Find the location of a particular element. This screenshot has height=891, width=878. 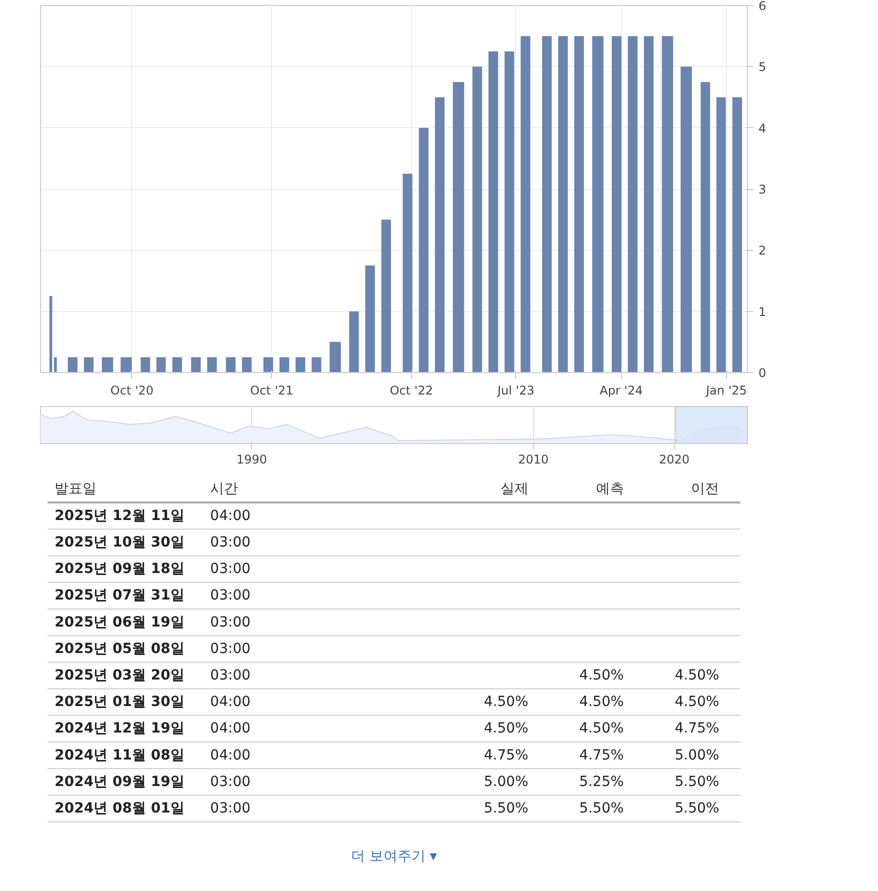

x-tick-label: Jan '25 is located at coordinates (726, 391).